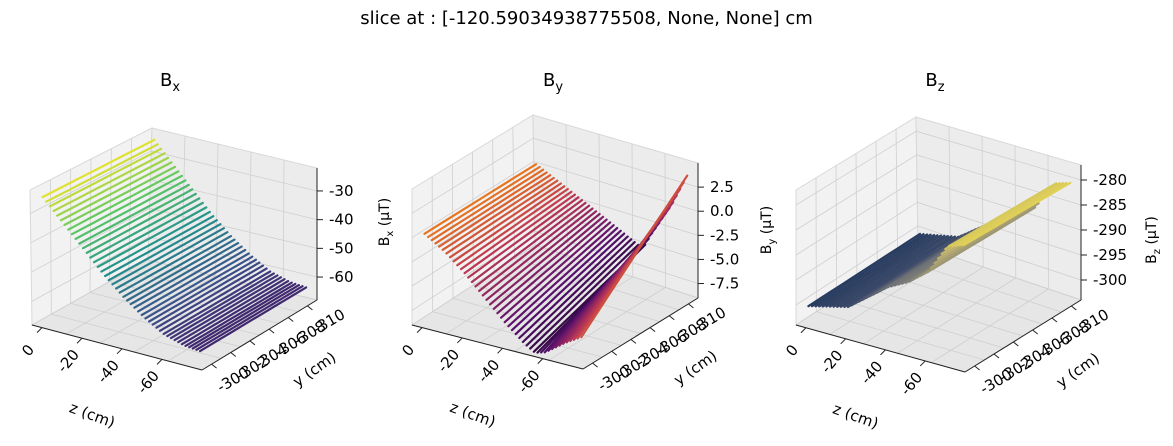  What do you see at coordinates (1093, 321) in the screenshot?
I see `y-tick-label: -310` at bounding box center [1093, 321].